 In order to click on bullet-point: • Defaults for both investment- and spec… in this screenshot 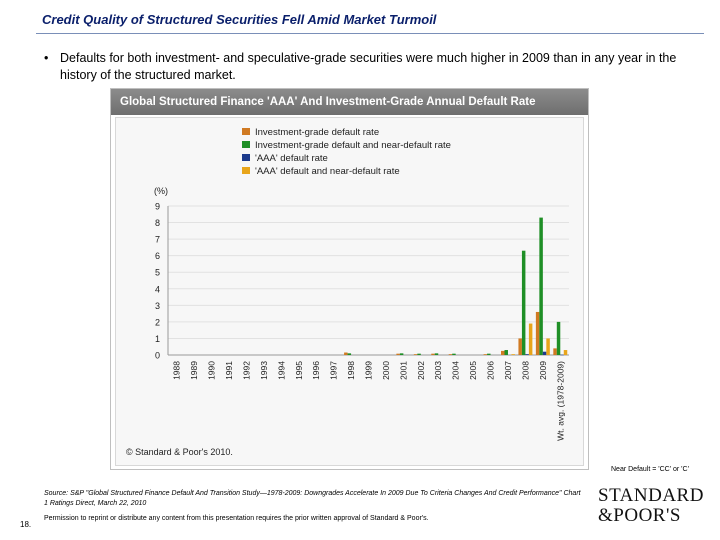, I will do `click(364, 67)`.